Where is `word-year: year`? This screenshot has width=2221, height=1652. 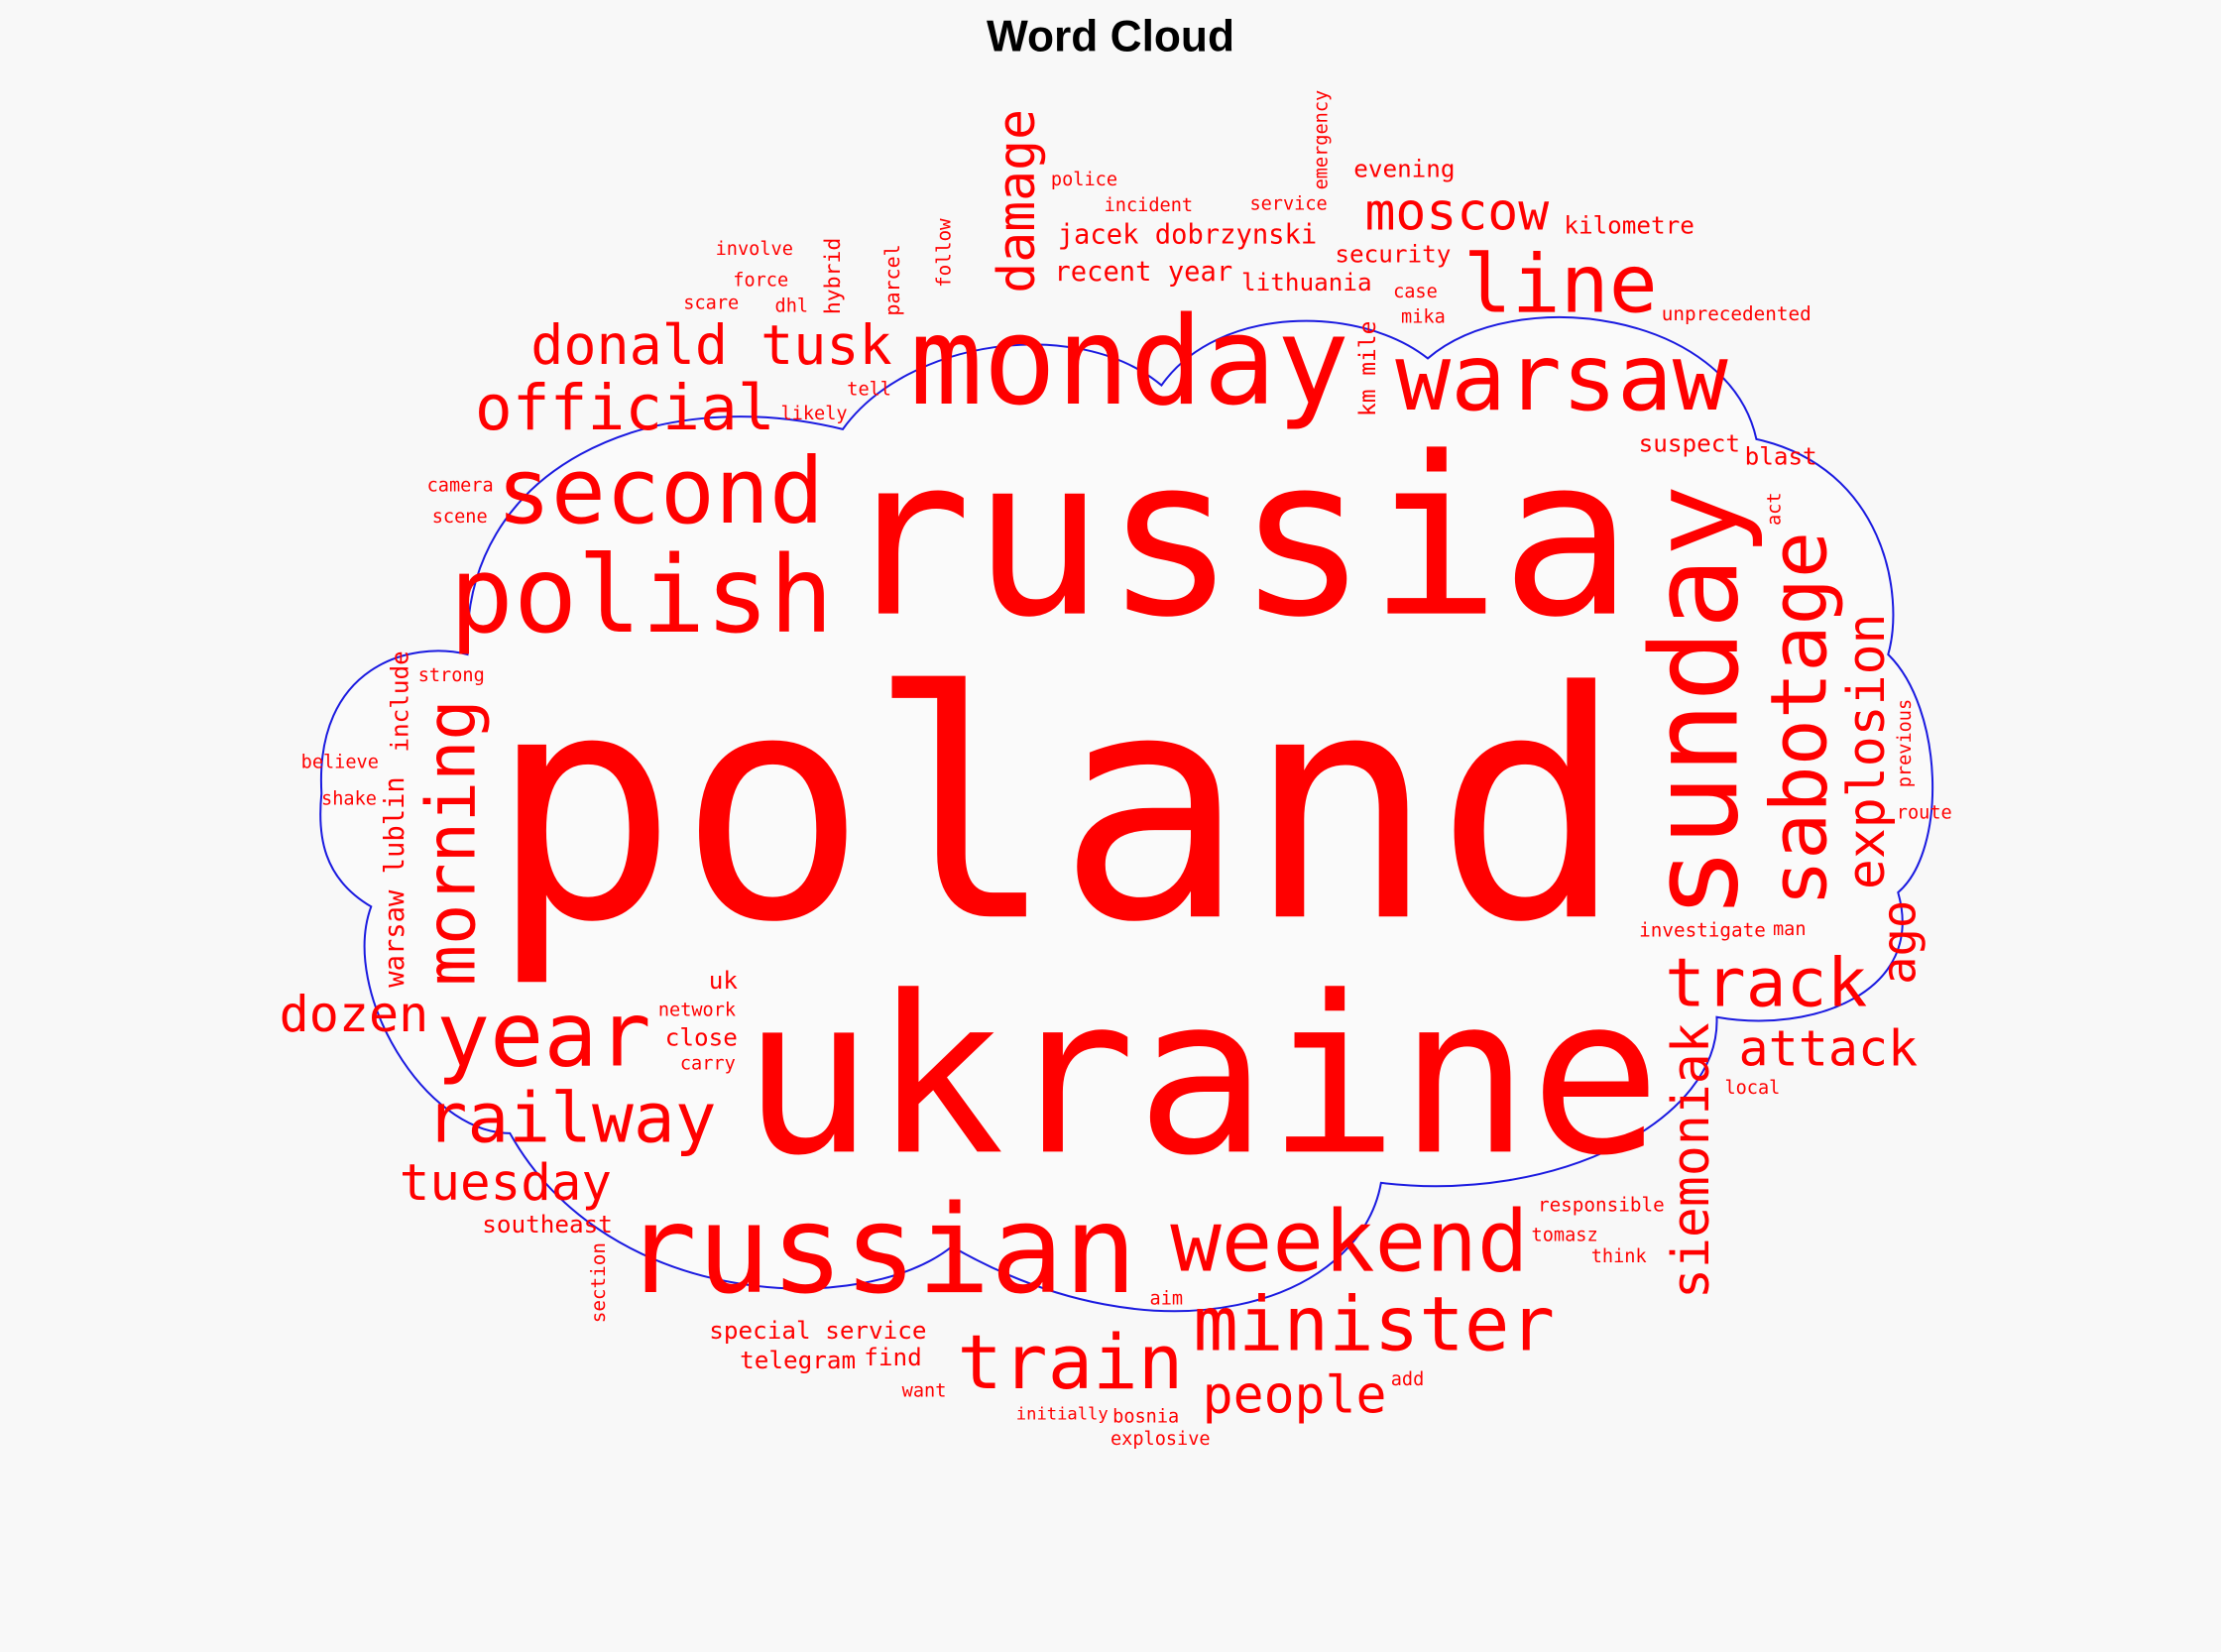 word-year: year is located at coordinates (543, 1034).